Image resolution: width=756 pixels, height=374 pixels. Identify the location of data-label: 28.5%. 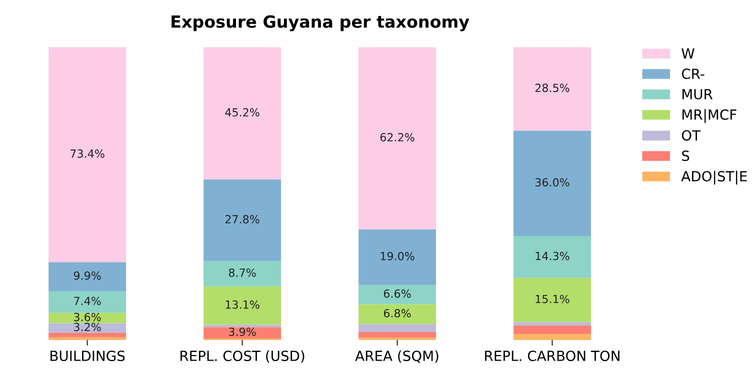
(552, 88).